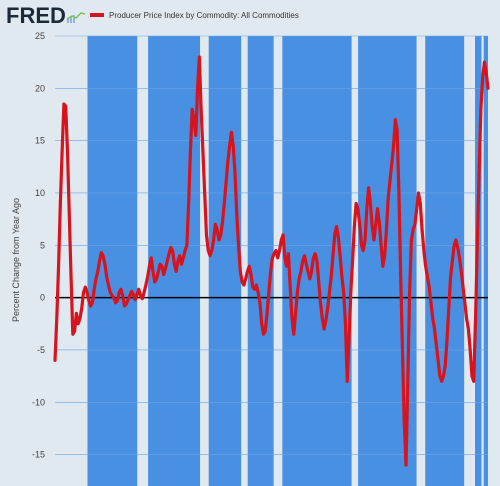 Image resolution: width=500 pixels, height=486 pixels. What do you see at coordinates (40, 141) in the screenshot?
I see `y-tick-label: 15` at bounding box center [40, 141].